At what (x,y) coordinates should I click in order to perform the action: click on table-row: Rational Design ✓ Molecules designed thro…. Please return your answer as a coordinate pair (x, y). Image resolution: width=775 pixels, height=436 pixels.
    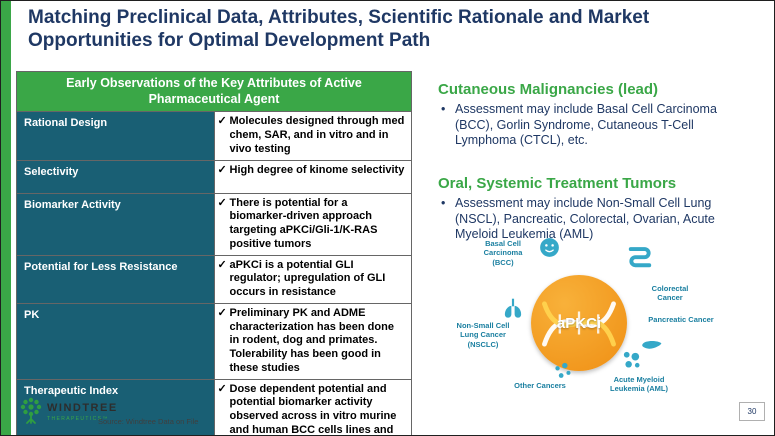
    Looking at the image, I should click on (214, 136).